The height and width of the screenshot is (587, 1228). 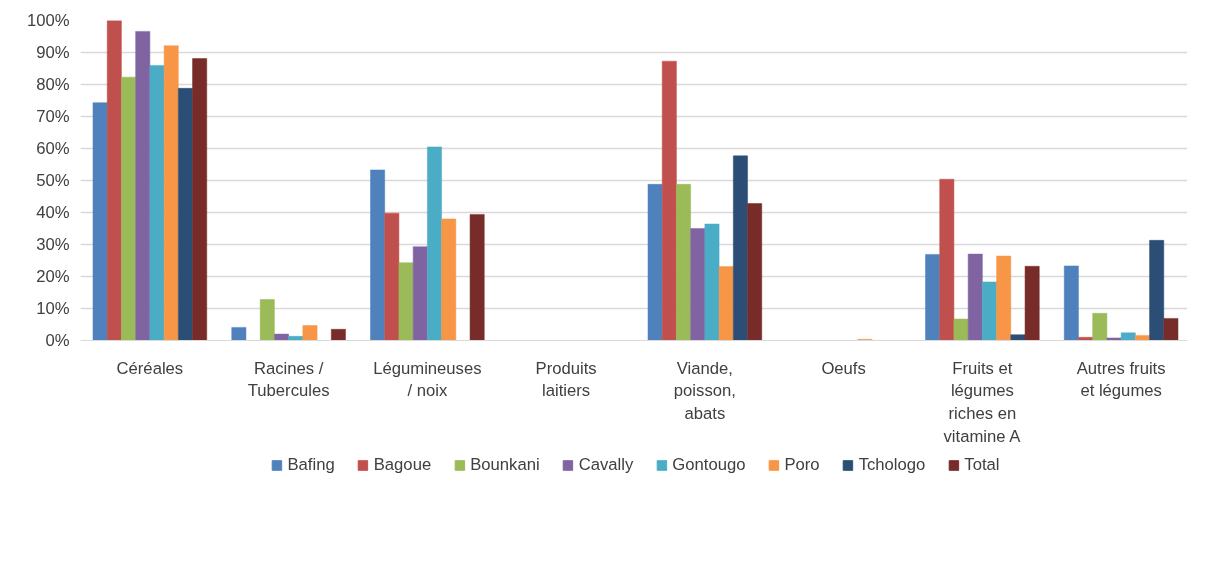 I want to click on y-tick-label: 30%, so click(x=53, y=244).